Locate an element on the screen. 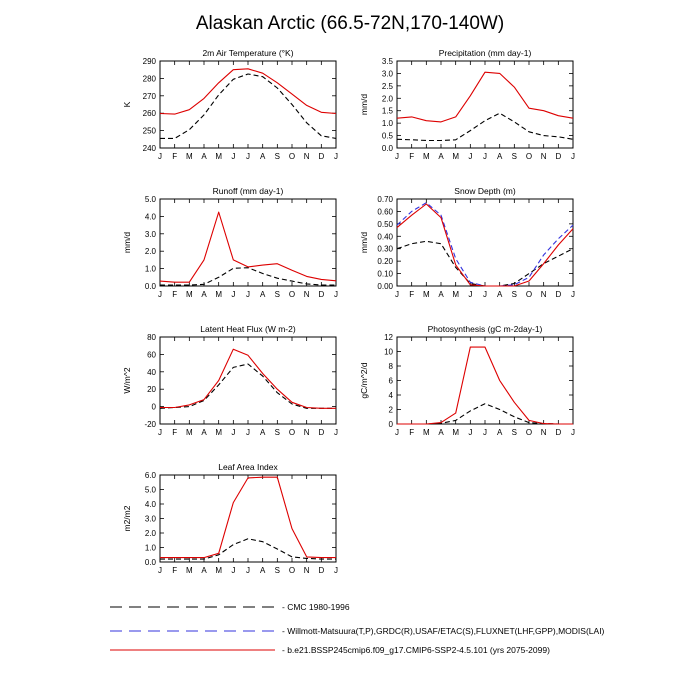 Image resolution: width=700 pixels, height=700 pixels. y-tick-label: 280 is located at coordinates (150, 78).